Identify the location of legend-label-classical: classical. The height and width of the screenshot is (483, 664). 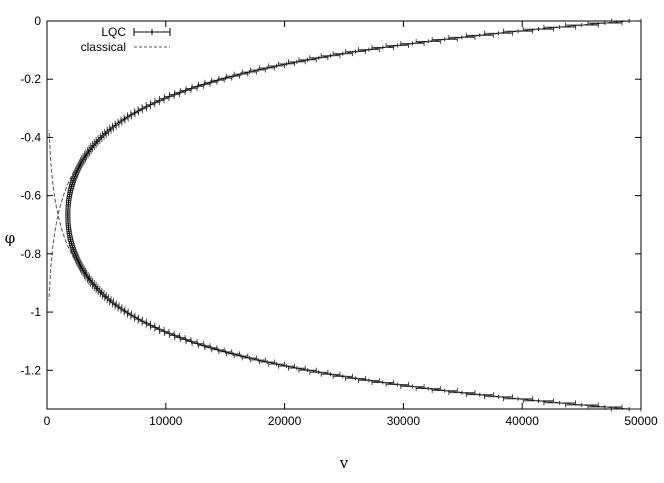
(103, 47).